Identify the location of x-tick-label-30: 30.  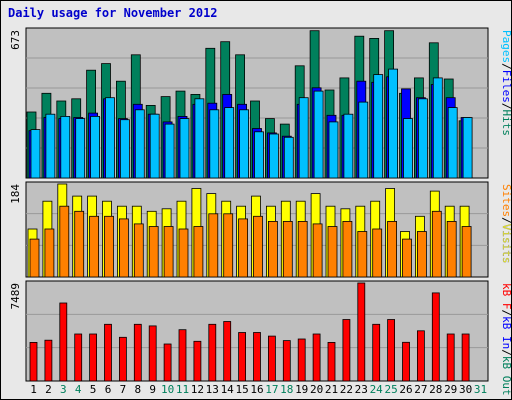
(465, 389).